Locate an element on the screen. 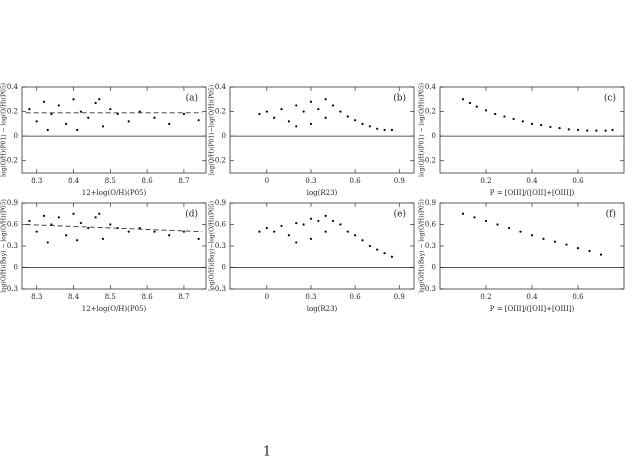 The height and width of the screenshot is (460, 643). x-tick-label: 8.5 is located at coordinates (110, 181).